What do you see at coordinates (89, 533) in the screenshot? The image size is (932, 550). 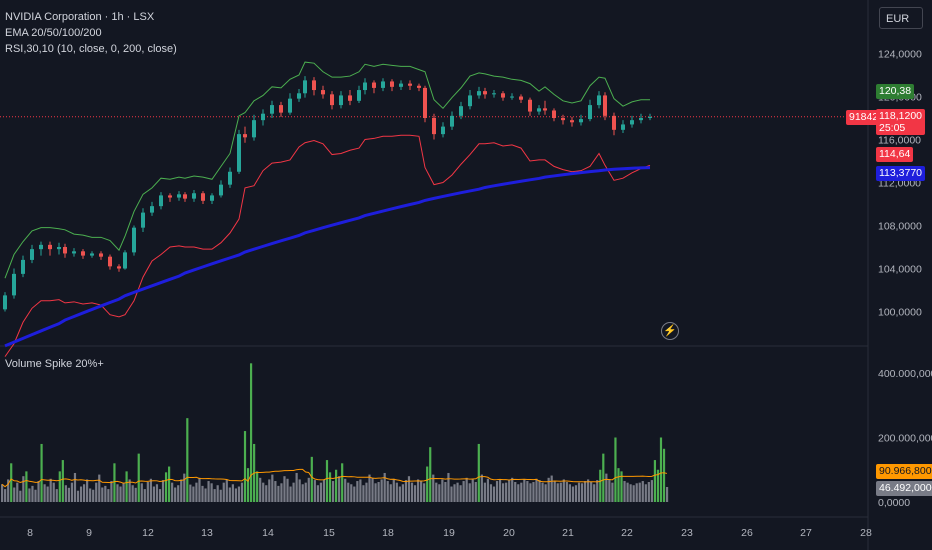 I see `time-axis-tick: 9` at bounding box center [89, 533].